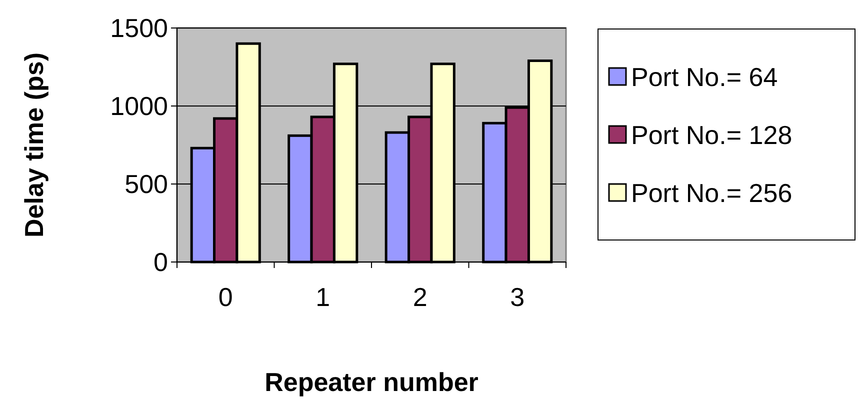 Image resolution: width=862 pixels, height=401 pixels. I want to click on x-tick-label: 1, so click(323, 297).